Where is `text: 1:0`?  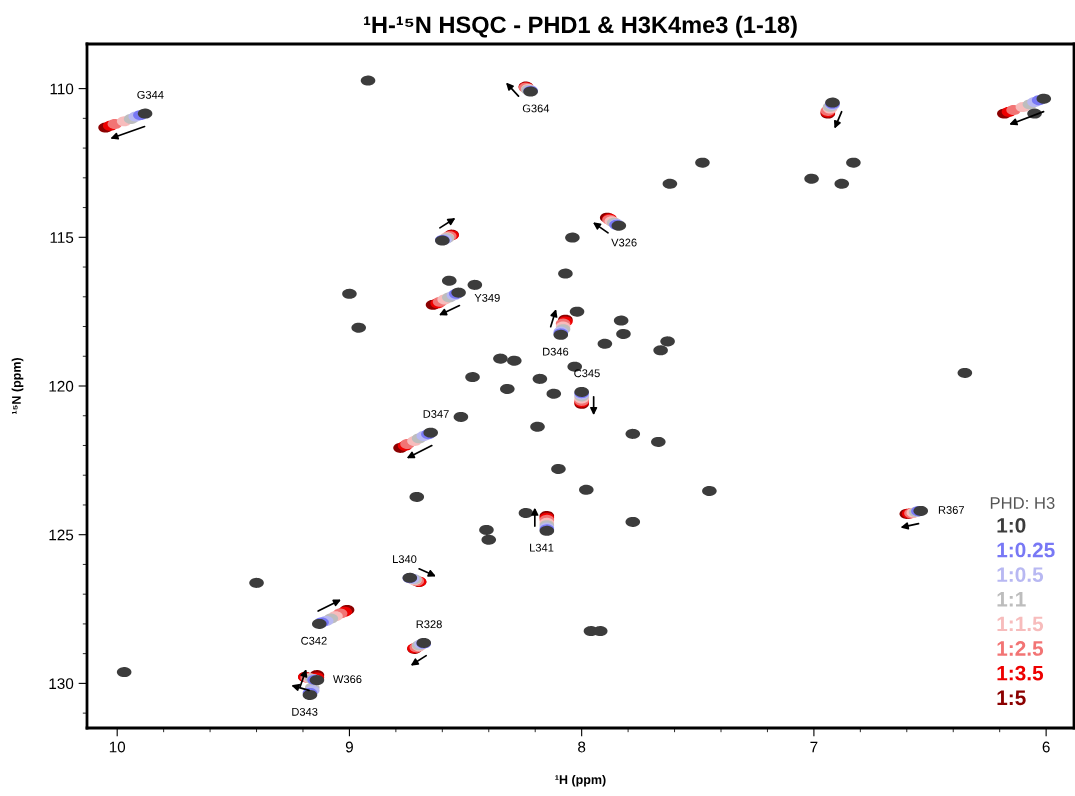
text: 1:0 is located at coordinates (1011, 525).